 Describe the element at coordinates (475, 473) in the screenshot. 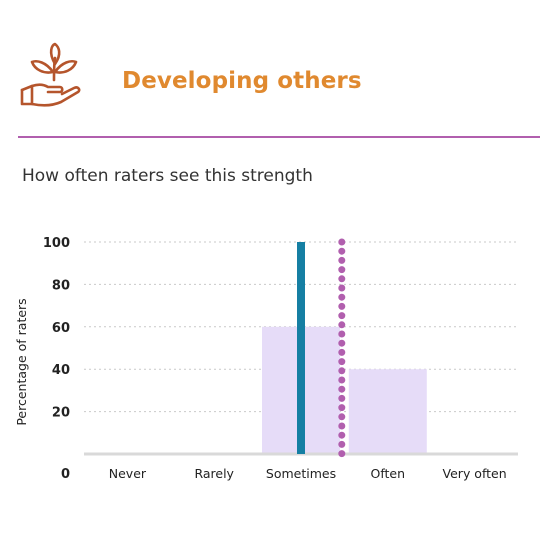

I see `x-category-label: Very often` at that location.